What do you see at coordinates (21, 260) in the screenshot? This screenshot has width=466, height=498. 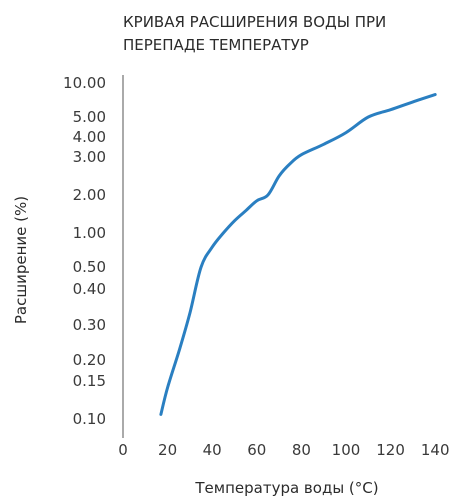 I see `y-axis-label: Расширение (%)` at bounding box center [21, 260].